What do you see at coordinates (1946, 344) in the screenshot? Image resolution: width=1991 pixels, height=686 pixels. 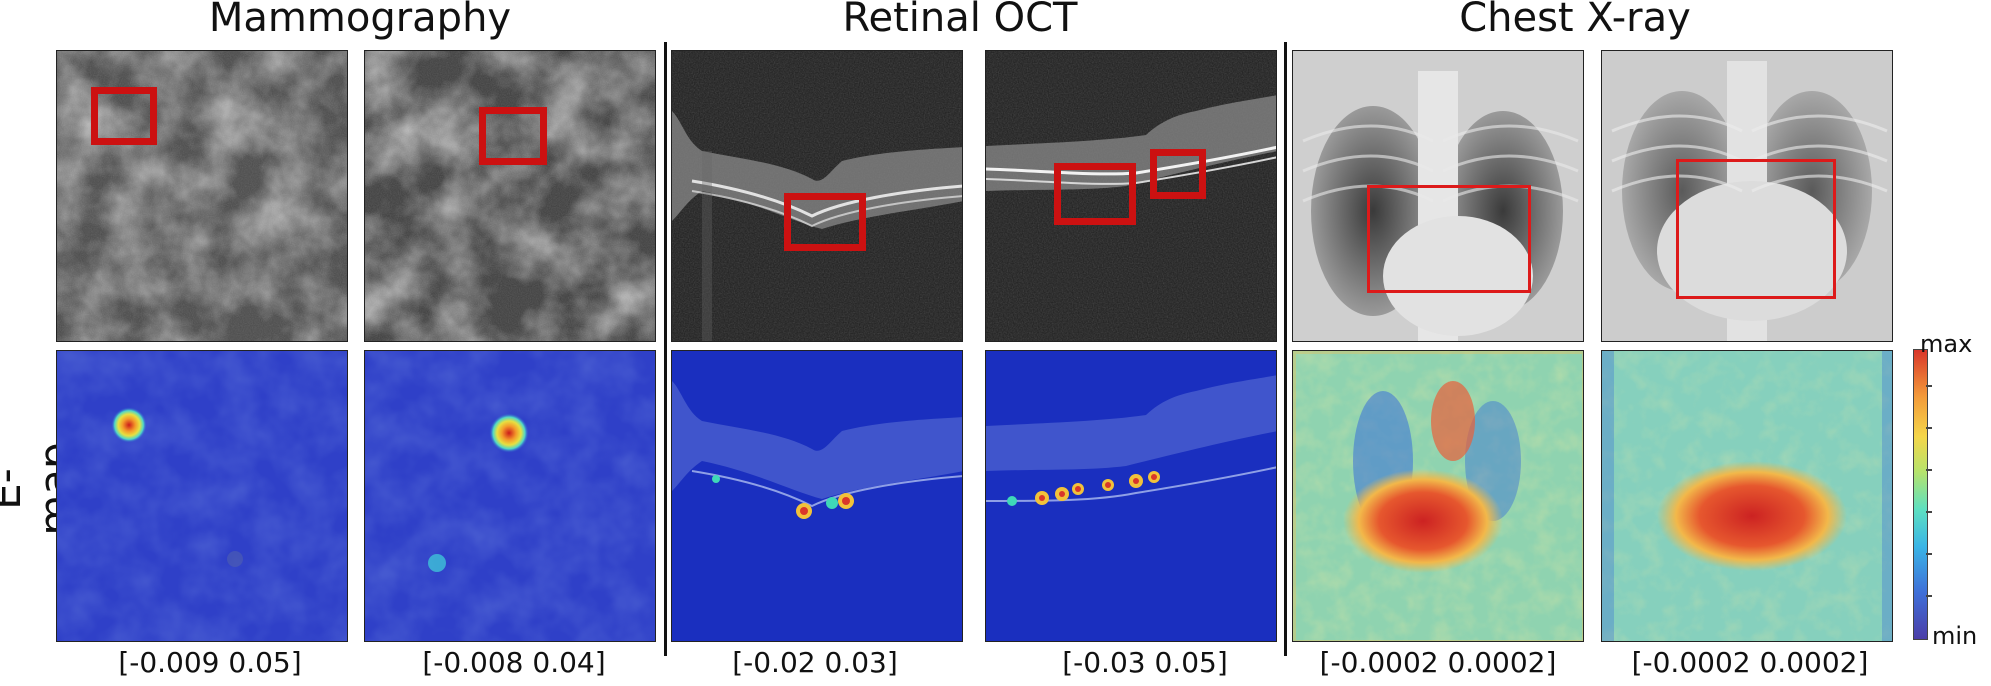 I see `colorbar-max-label: max` at bounding box center [1946, 344].